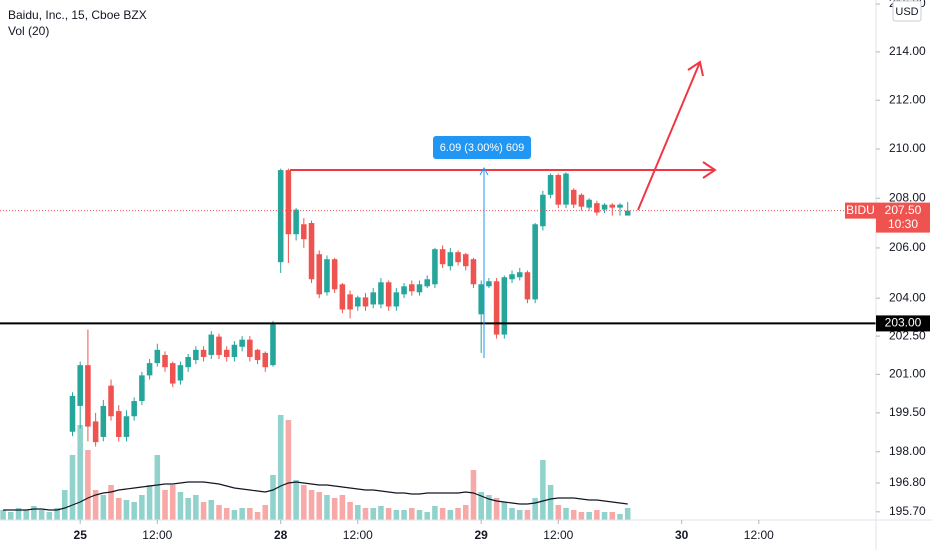 The image size is (932, 550). Describe the element at coordinates (903, 224) in the screenshot. I see `countdown-label: 10:30` at that location.